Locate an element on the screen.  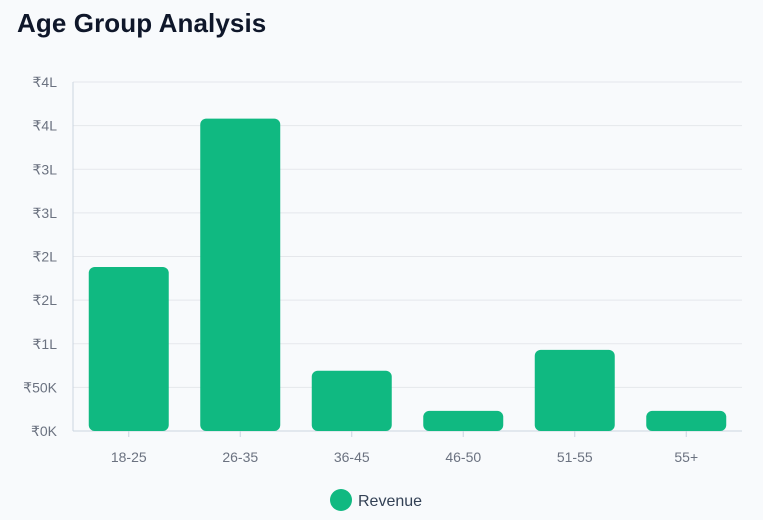
y-tick-label: ₹50K is located at coordinates (40, 387).